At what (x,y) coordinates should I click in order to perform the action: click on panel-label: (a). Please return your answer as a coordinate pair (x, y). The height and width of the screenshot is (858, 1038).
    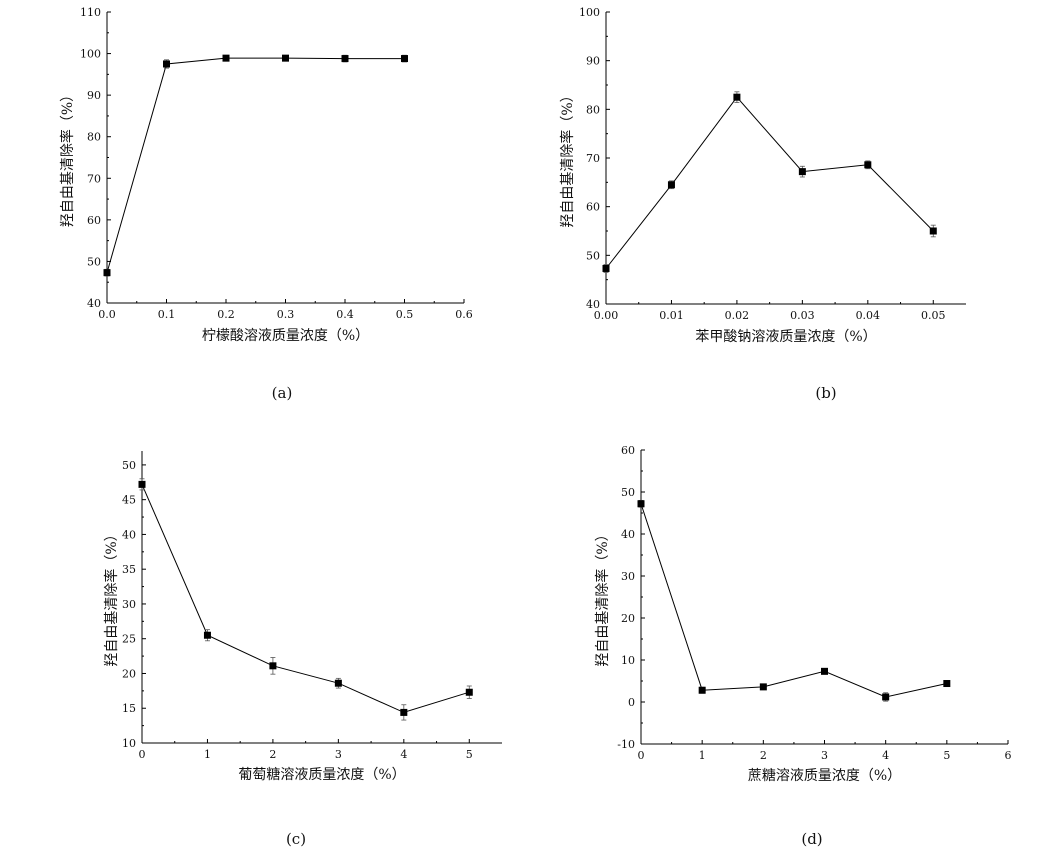
    Looking at the image, I should click on (282, 393).